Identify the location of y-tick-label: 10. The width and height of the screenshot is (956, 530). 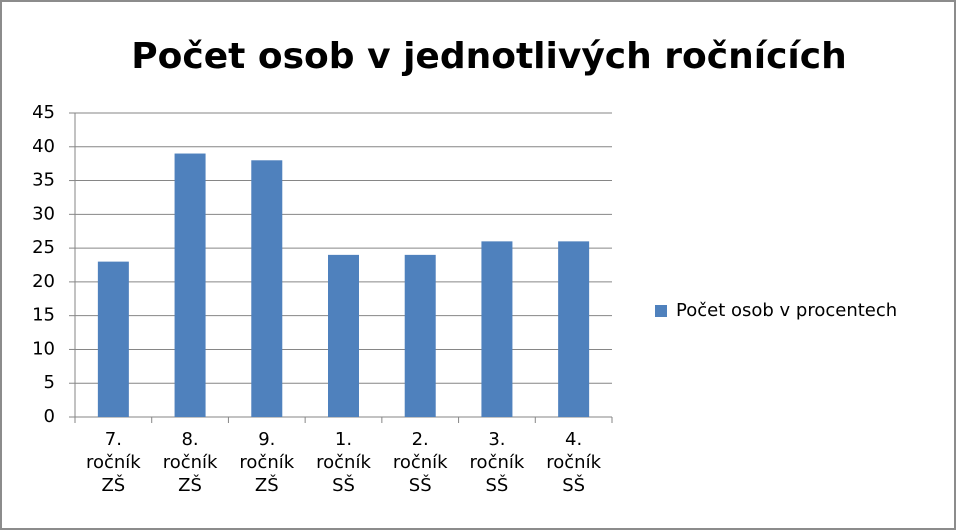
(43, 348).